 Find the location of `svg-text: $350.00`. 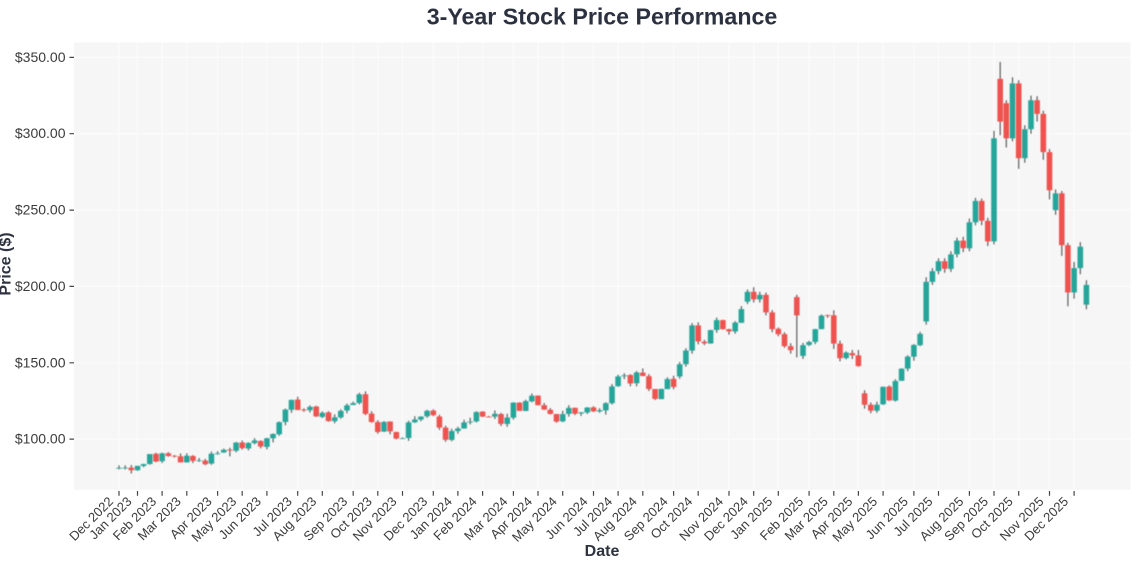

svg-text: $350.00 is located at coordinates (40, 57).